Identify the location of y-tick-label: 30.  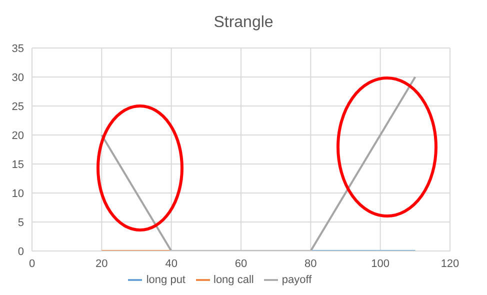
(18, 78).